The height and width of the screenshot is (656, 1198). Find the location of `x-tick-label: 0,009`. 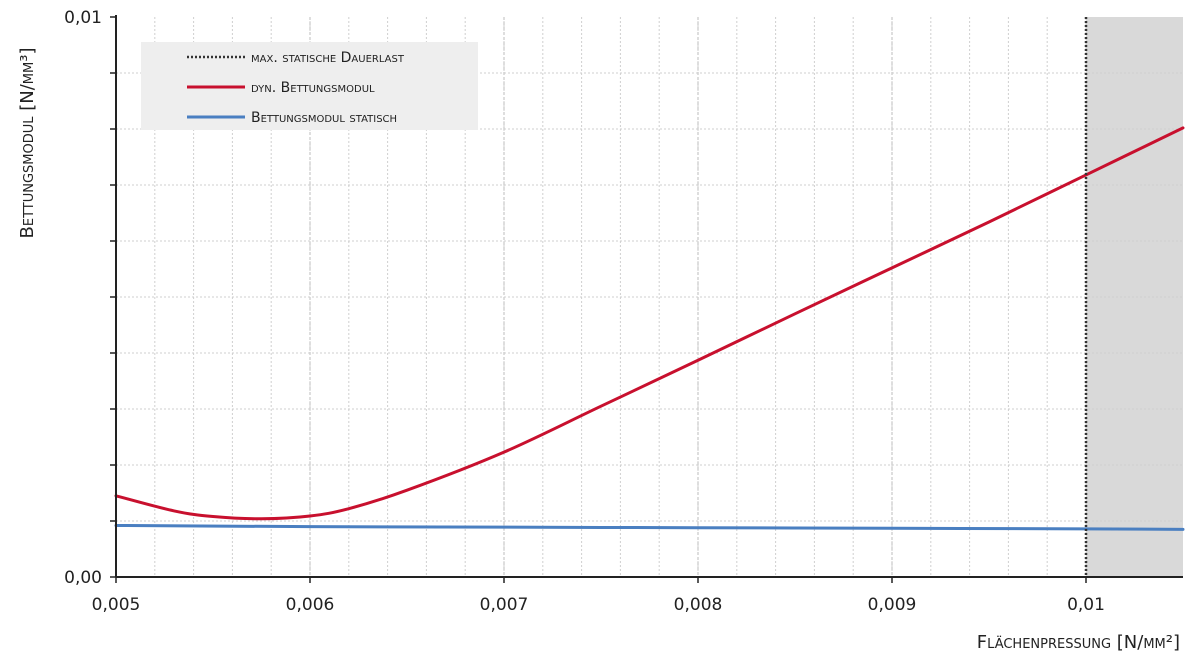

x-tick-label: 0,009 is located at coordinates (892, 605).